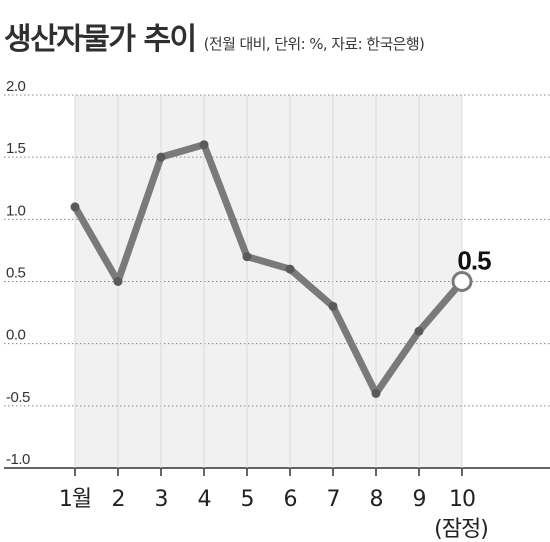  I want to click on title-row: 생산자물가 추이 (전월 대비, 단위: %, 자료: 한국은행), so click(214, 35).